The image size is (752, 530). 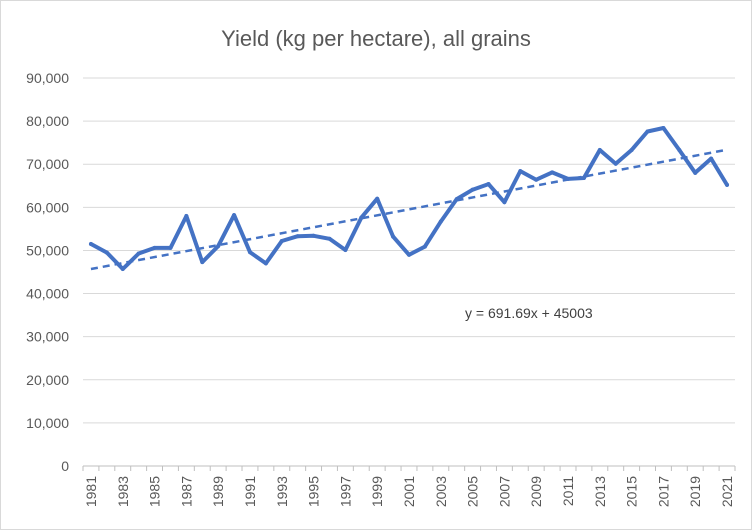 What do you see at coordinates (186, 491) in the screenshot?
I see `x-tick-label: 1987` at bounding box center [186, 491].